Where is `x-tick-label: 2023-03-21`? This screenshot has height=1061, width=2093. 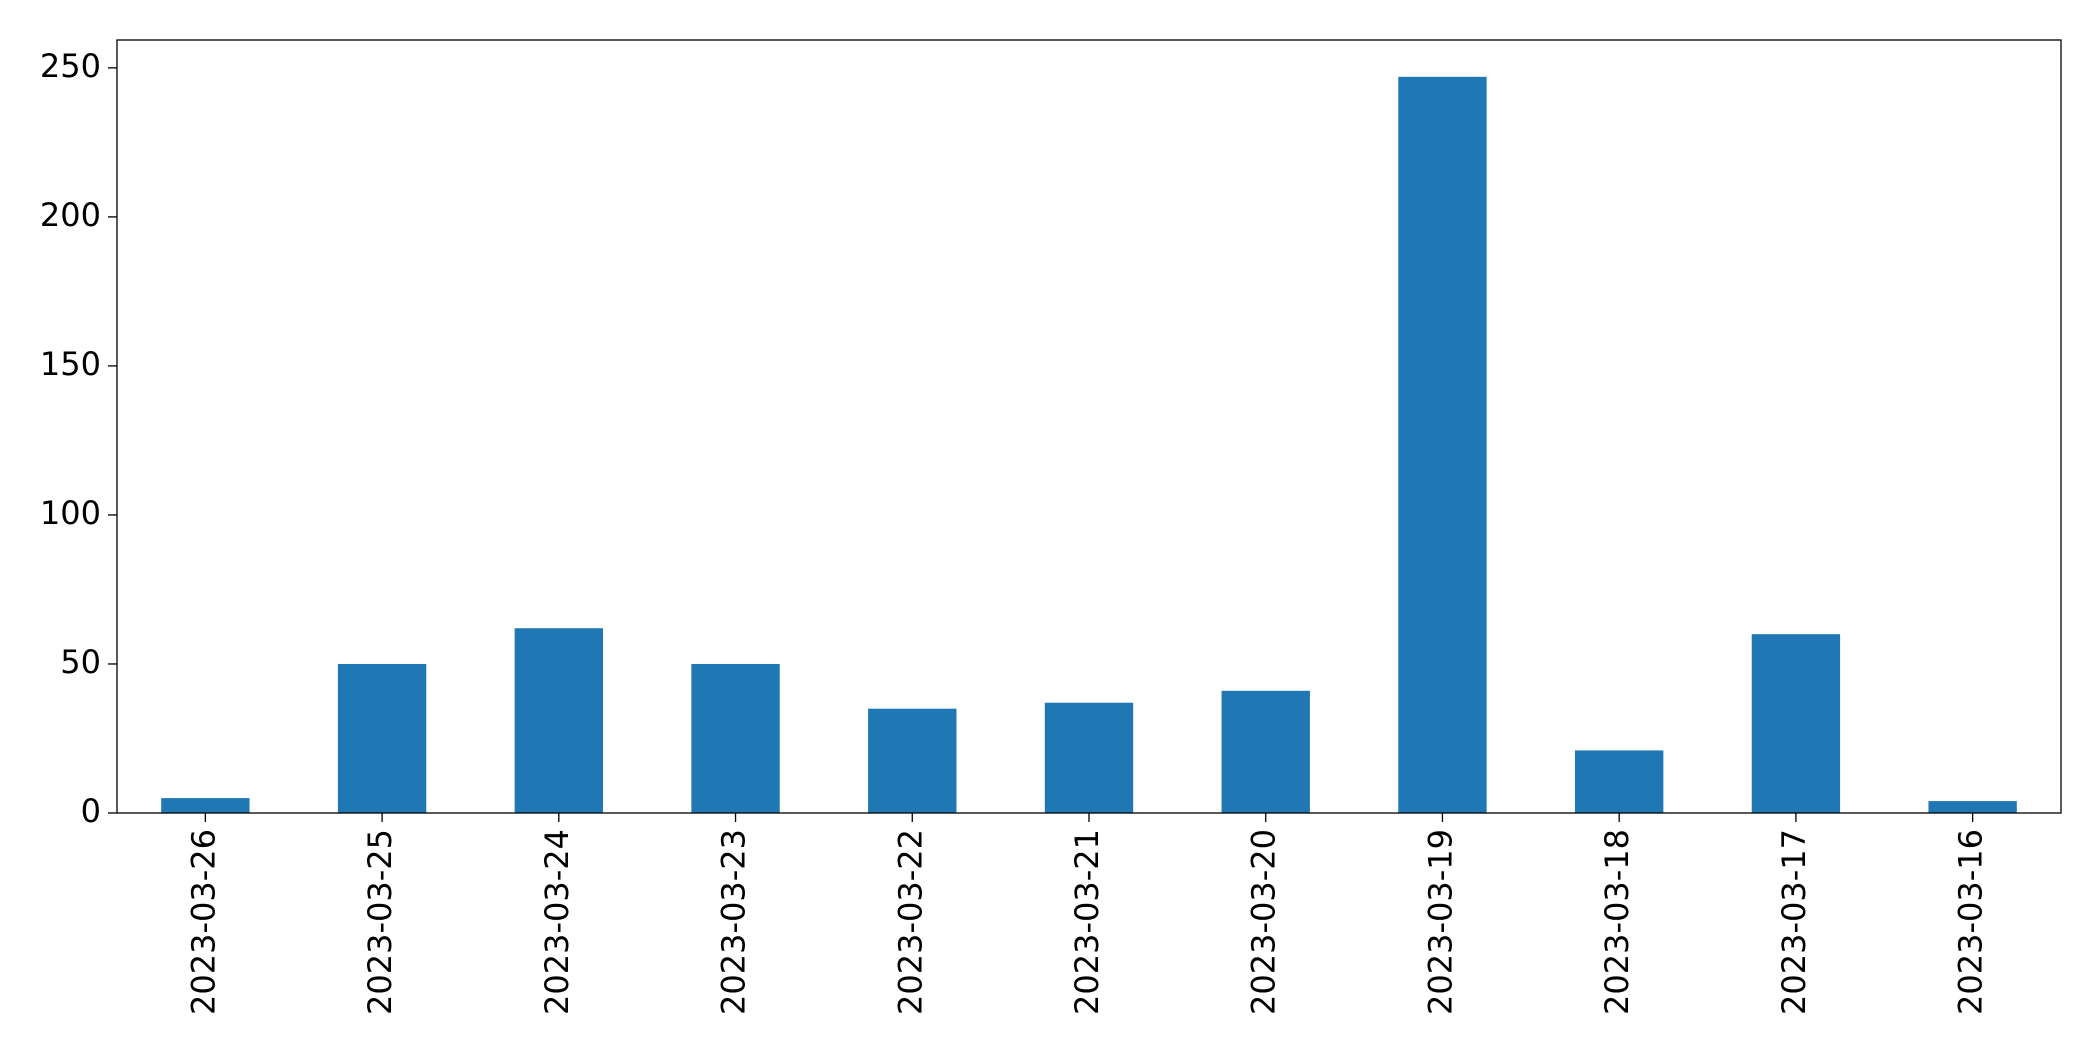 x-tick-label: 2023-03-21 is located at coordinates (1087, 922).